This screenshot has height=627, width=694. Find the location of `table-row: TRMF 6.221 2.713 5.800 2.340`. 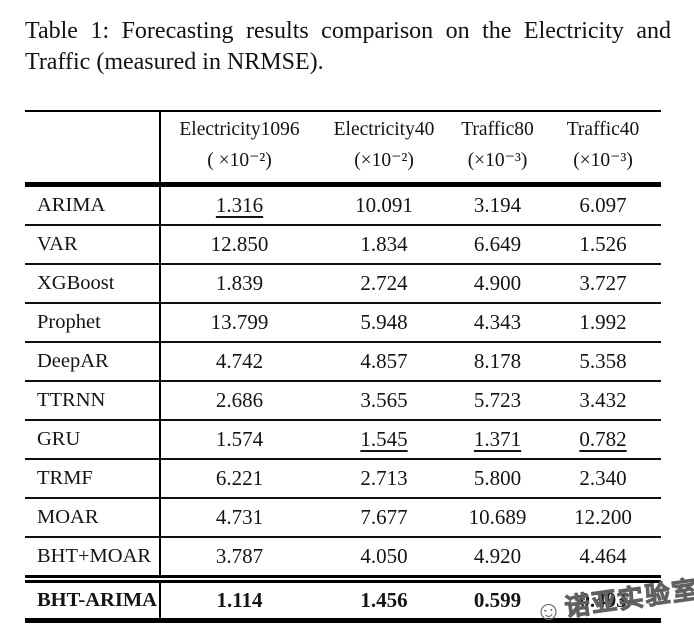

table-row: TRMF 6.221 2.713 5.800 2.340 is located at coordinates (343, 479).